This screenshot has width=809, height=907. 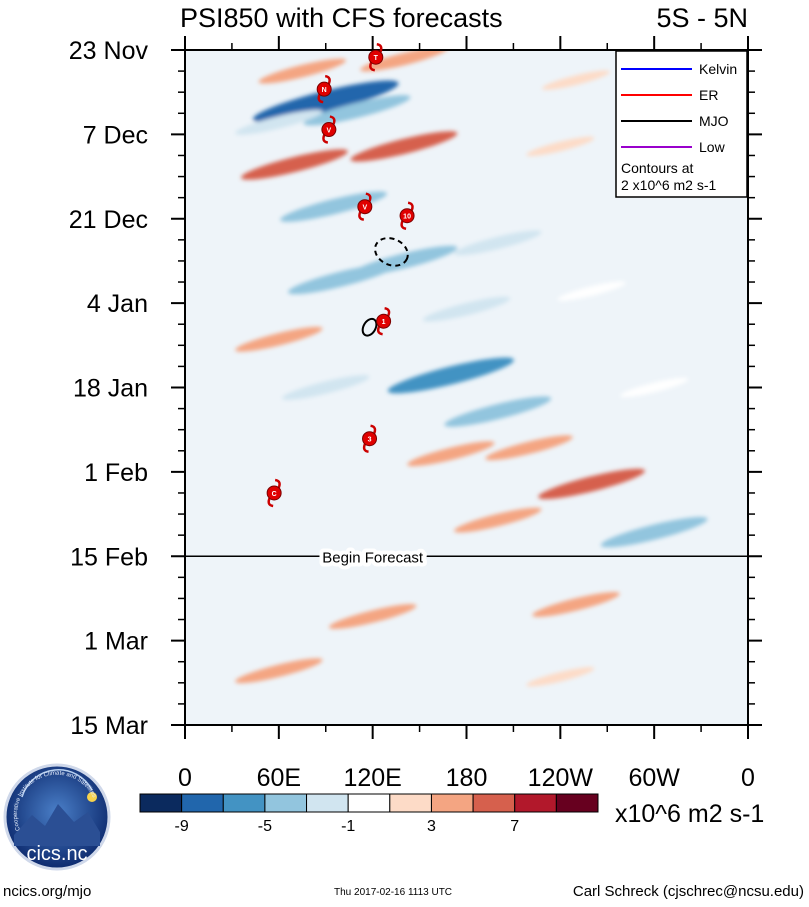 I want to click on colorbar-label: 7, so click(x=514, y=826).